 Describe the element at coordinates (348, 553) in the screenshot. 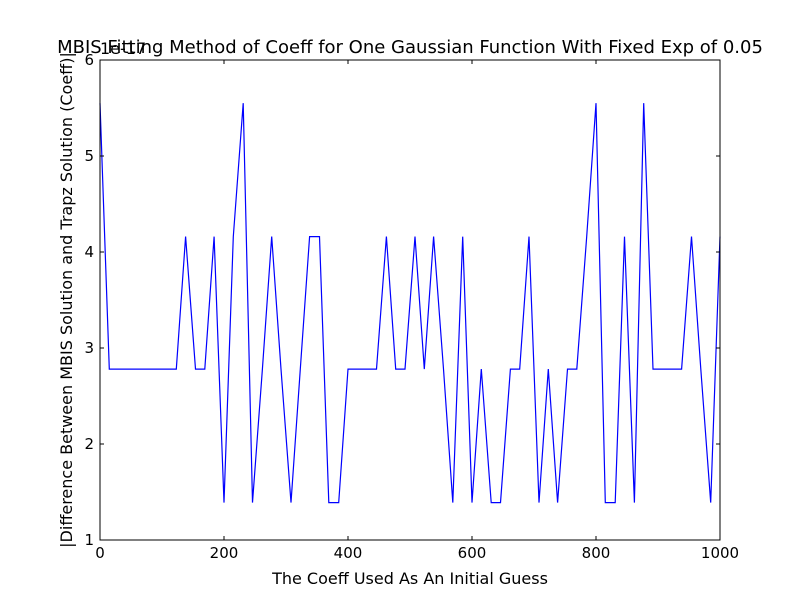

I see `x-tick-label: 400` at that location.